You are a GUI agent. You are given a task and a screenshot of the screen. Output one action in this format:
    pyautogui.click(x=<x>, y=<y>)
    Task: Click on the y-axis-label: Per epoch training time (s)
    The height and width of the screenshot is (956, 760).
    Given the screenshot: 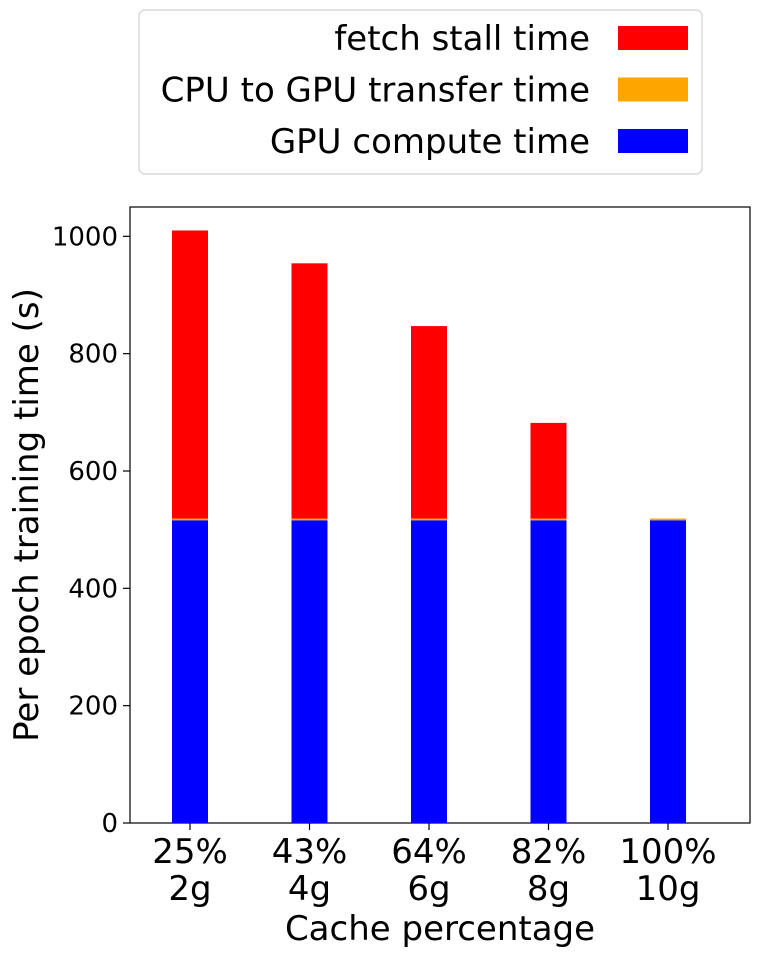 What is the action you would take?
    pyautogui.click(x=27, y=515)
    